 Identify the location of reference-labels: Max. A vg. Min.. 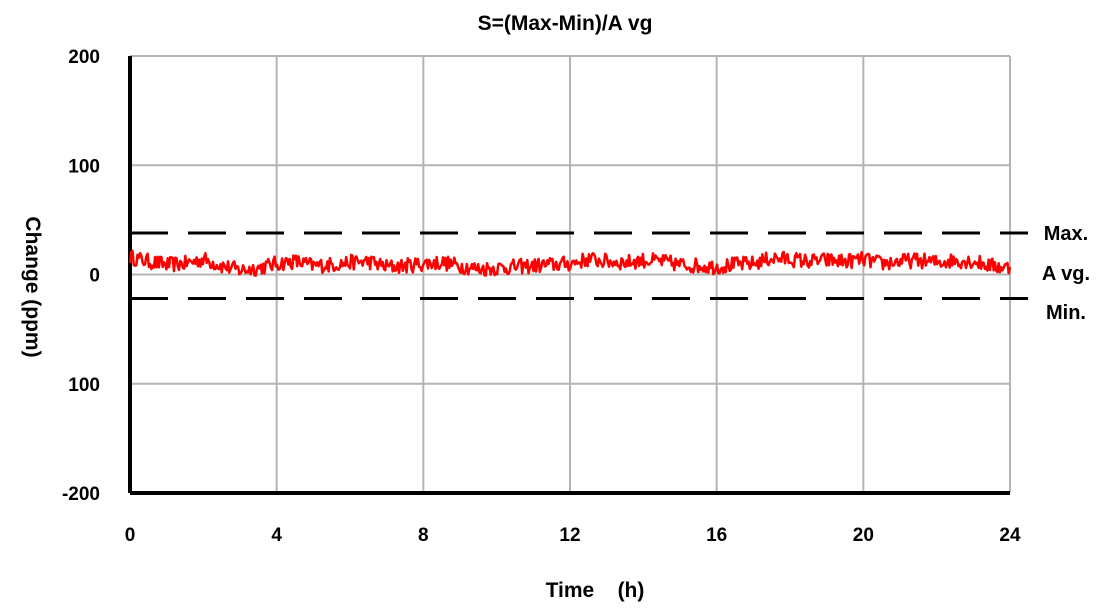
(1066, 273).